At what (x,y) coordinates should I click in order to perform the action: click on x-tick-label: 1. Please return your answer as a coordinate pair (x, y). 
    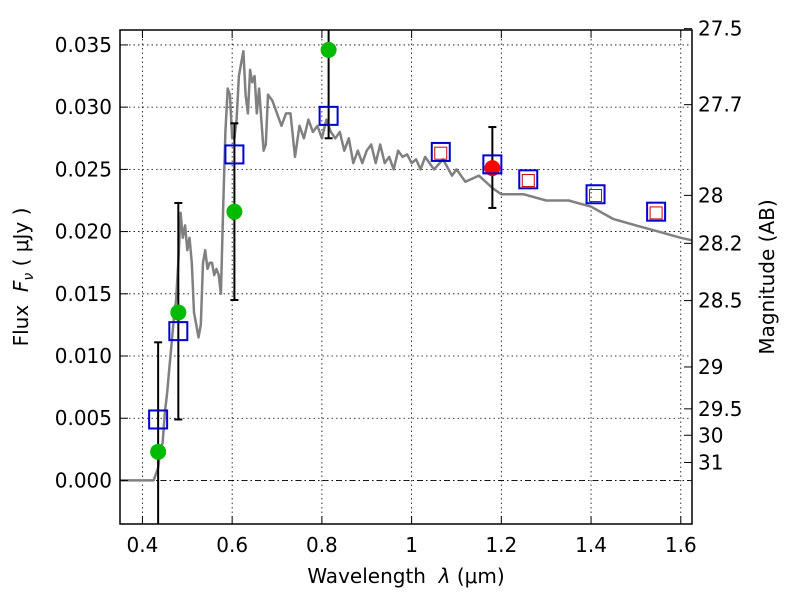
    Looking at the image, I should click on (411, 545).